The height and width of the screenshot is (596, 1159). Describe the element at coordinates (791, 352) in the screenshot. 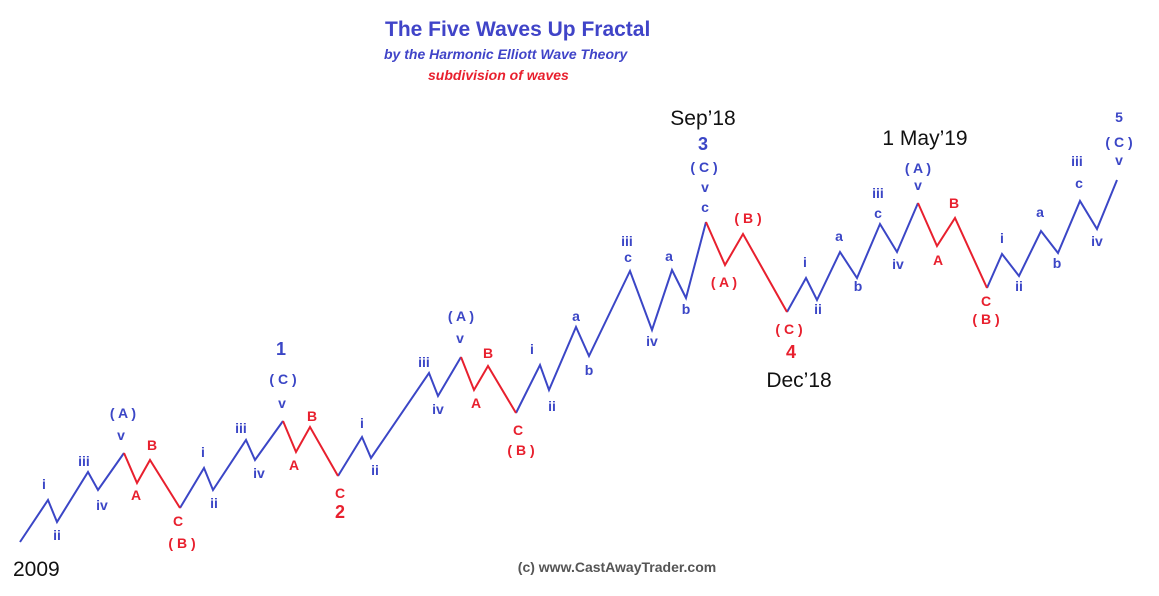

I see `degree-label-4: 4` at that location.